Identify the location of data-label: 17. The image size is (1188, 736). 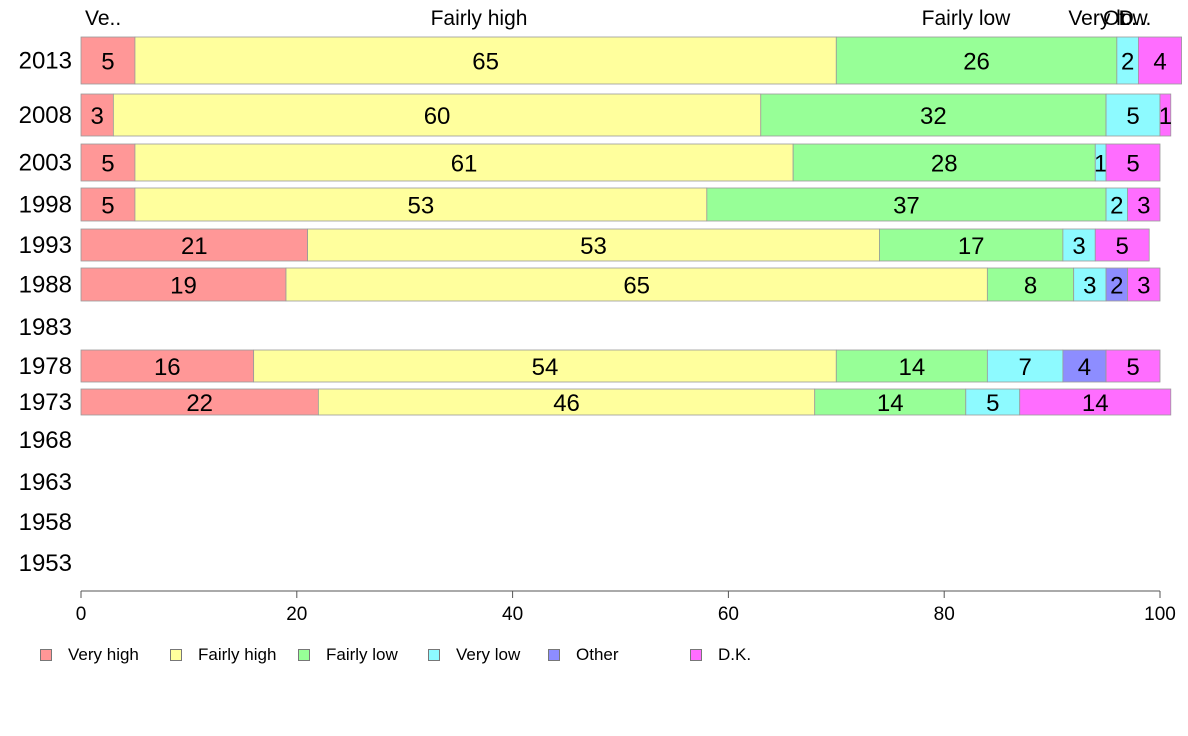
(971, 246).